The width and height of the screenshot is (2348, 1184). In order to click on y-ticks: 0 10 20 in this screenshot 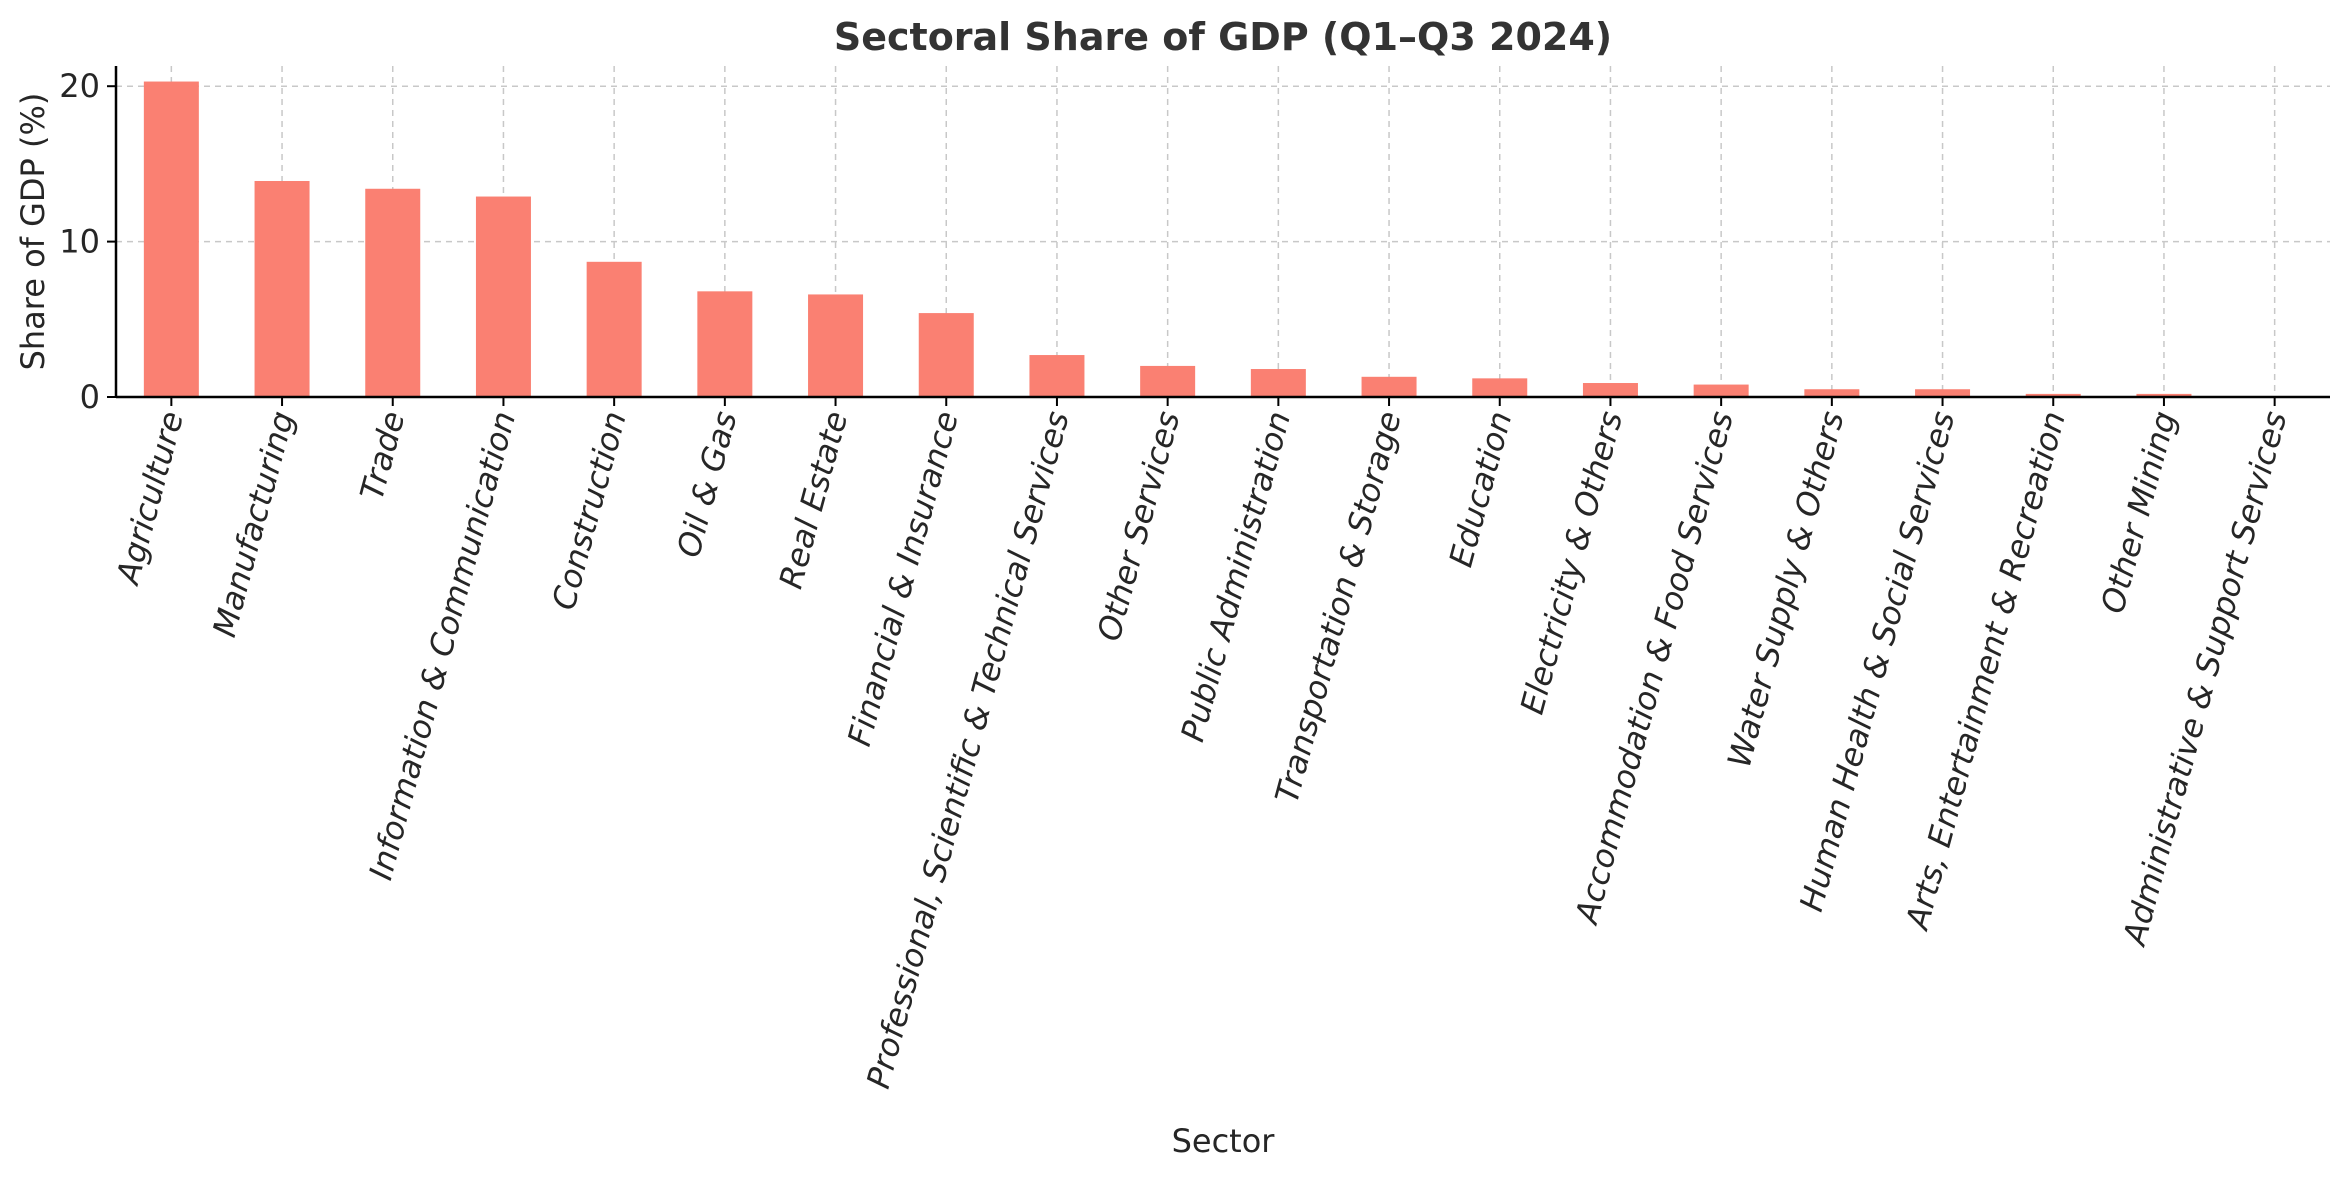, I will do `click(87, 241)`.